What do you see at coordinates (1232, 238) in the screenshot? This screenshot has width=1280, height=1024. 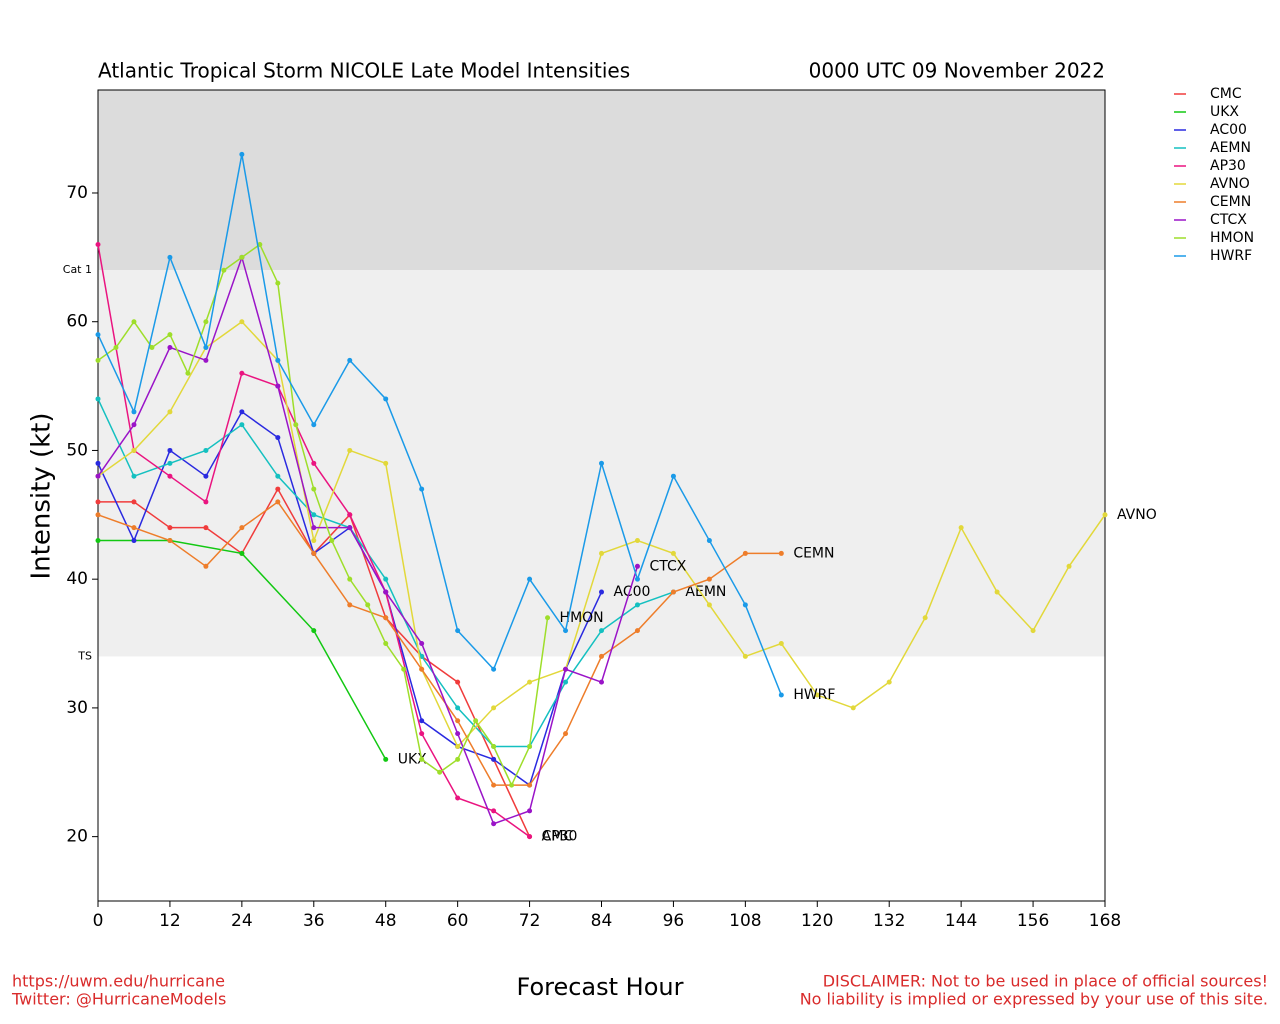 I see `legend-label: HMON` at bounding box center [1232, 238].